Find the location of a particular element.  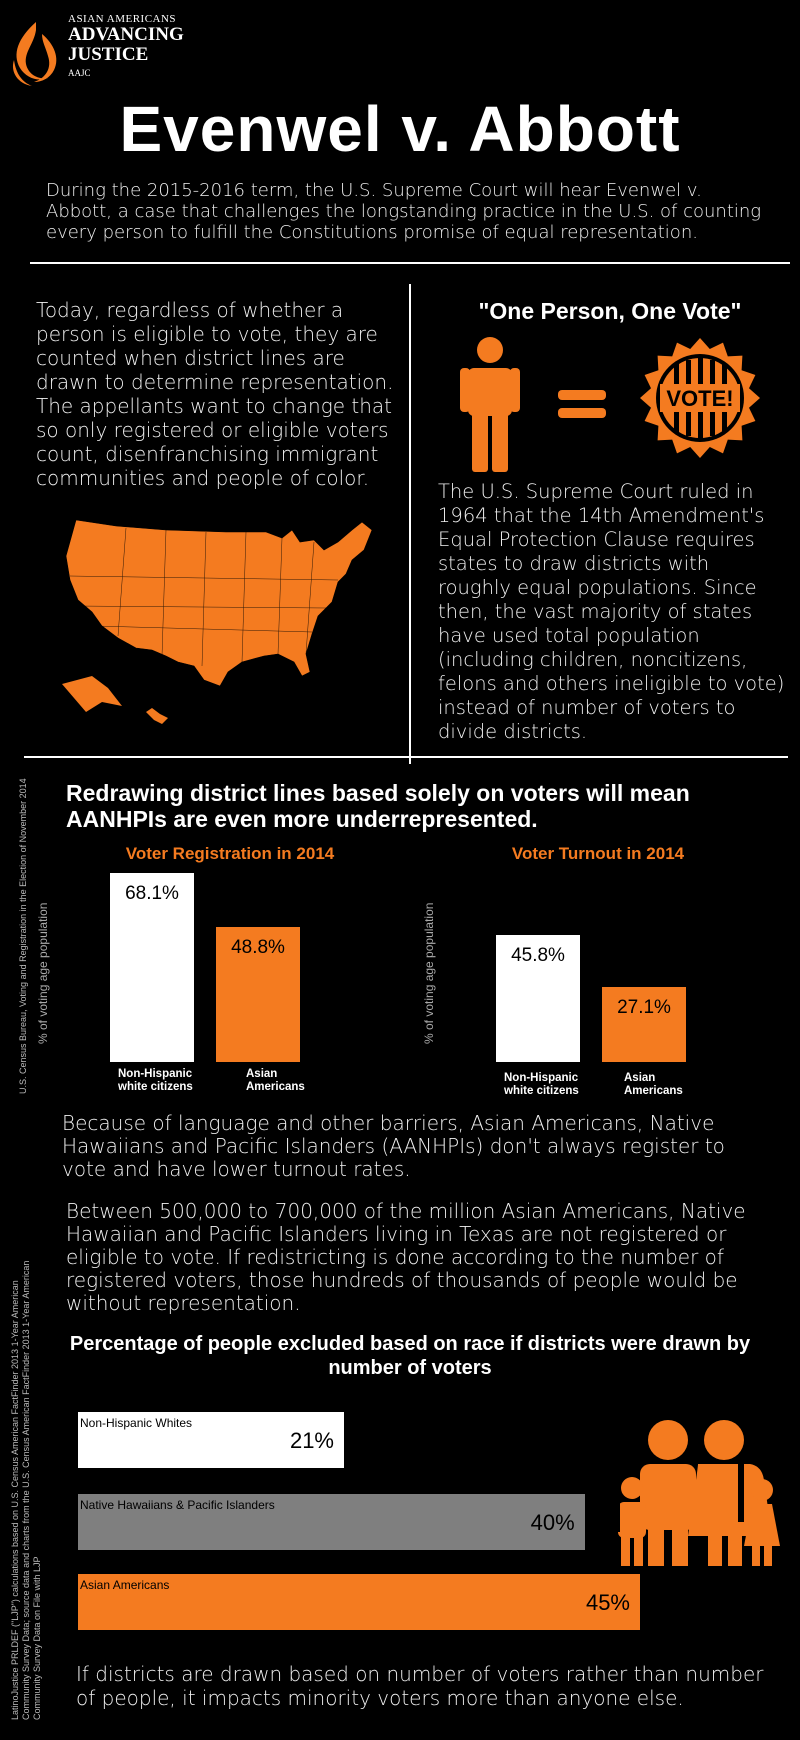

value-registration-asian: 48.8% is located at coordinates (258, 947).